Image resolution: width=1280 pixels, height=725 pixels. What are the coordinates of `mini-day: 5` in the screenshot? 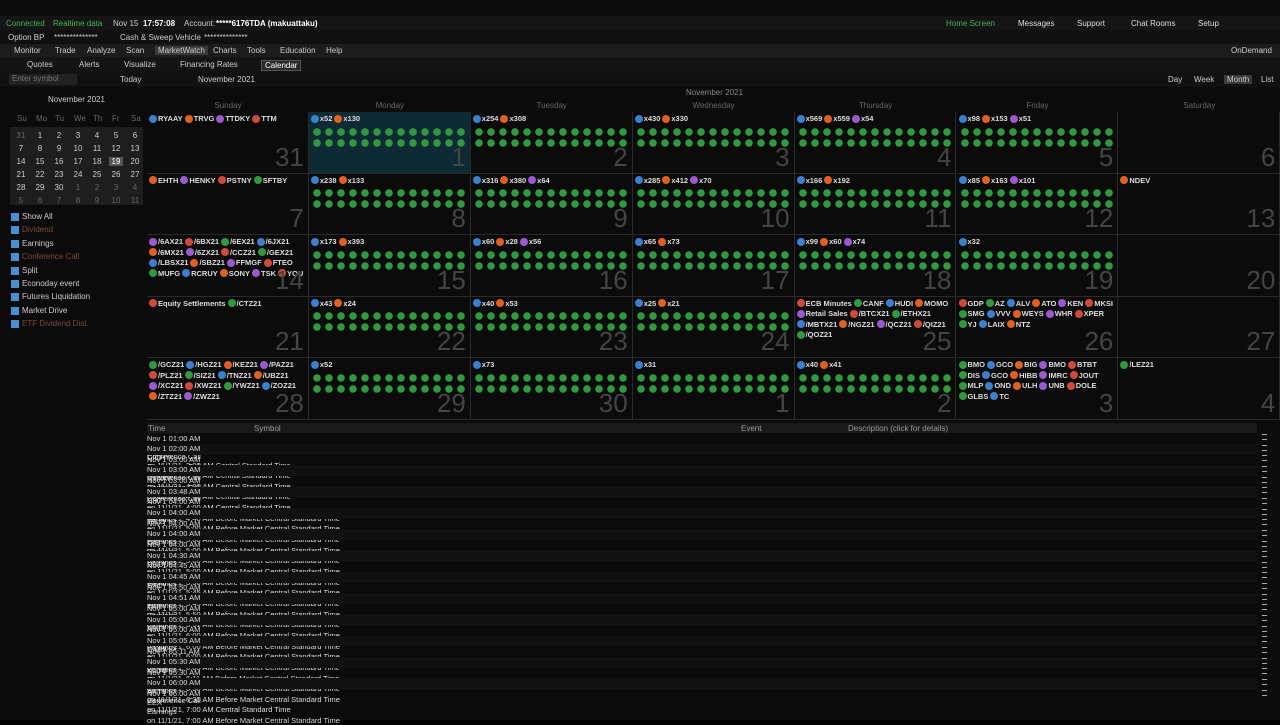 It's located at (21, 200).